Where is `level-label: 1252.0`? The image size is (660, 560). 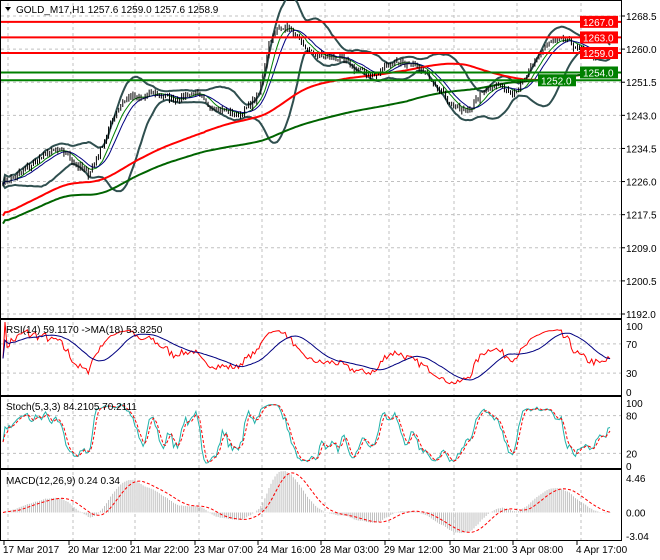 level-label: 1252.0 is located at coordinates (556, 81).